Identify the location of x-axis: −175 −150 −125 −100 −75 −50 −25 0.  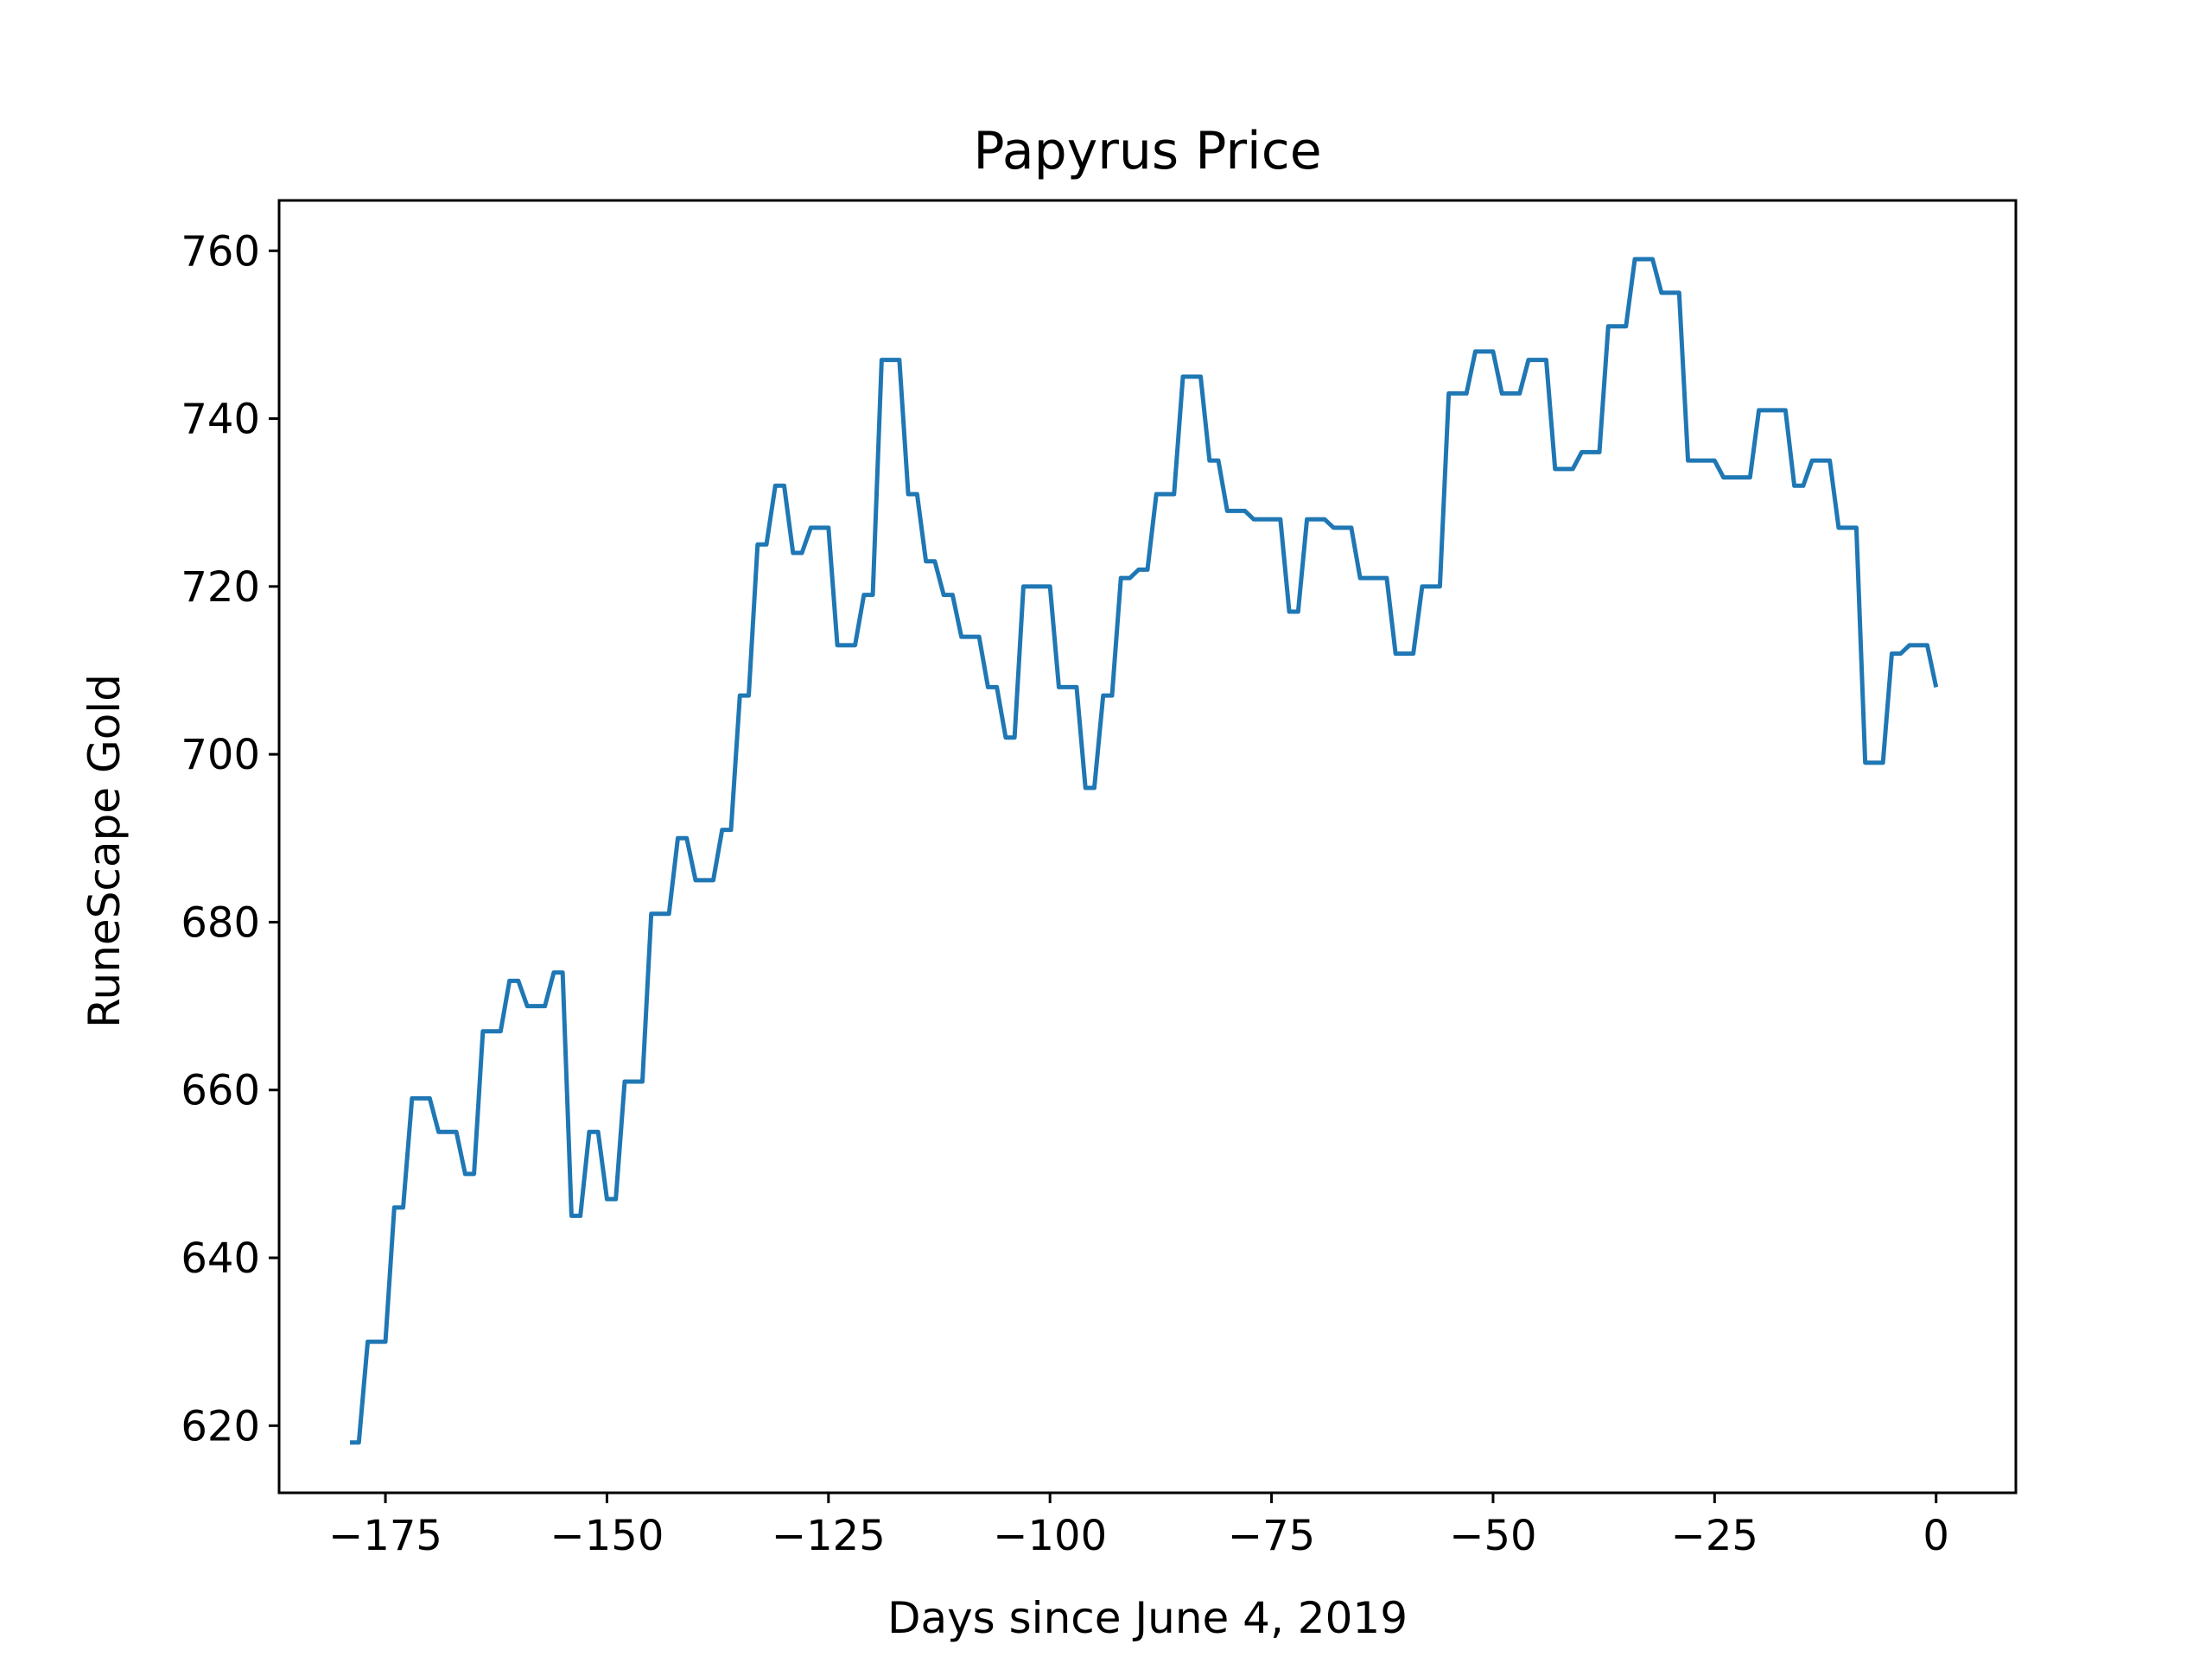
(1138, 1527).